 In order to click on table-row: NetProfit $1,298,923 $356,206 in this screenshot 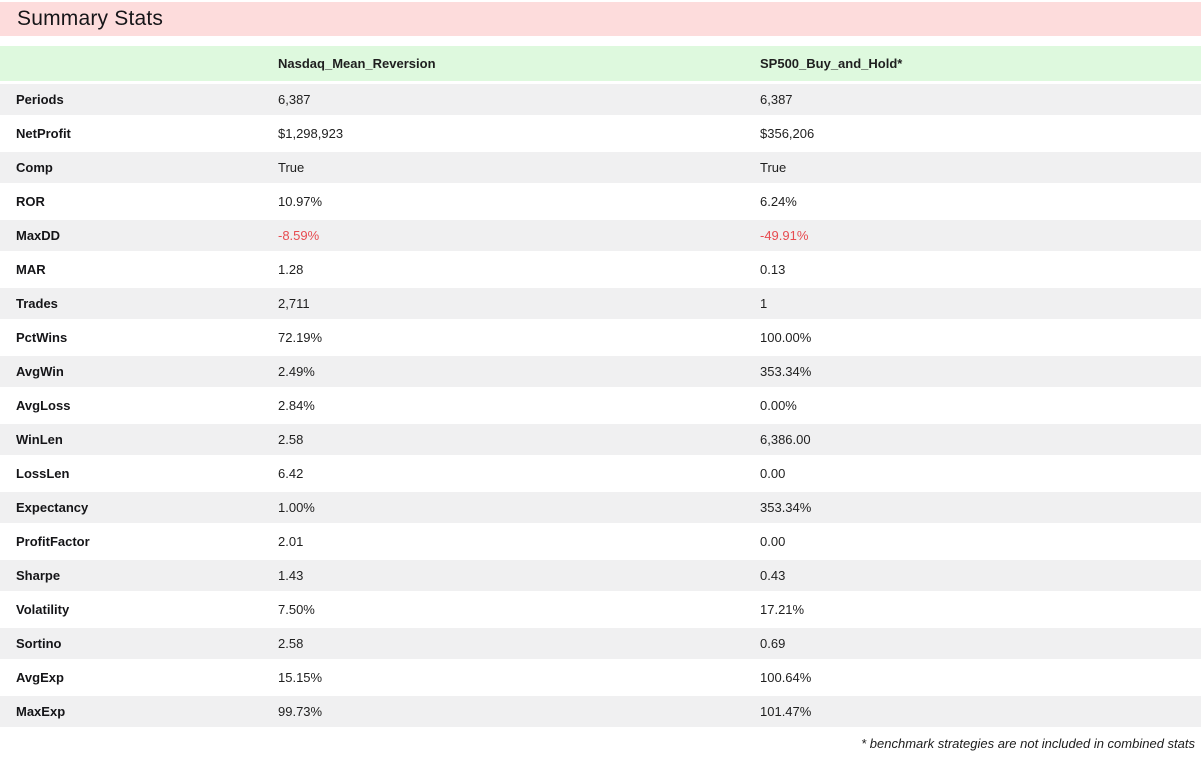, I will do `click(600, 133)`.